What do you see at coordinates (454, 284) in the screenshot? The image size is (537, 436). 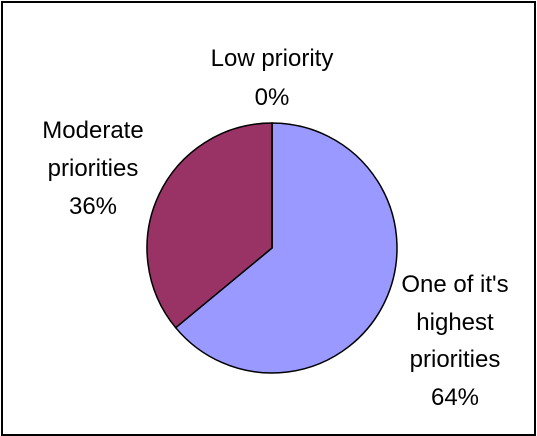 I see `slice-label-highest-line1: One of it's` at bounding box center [454, 284].